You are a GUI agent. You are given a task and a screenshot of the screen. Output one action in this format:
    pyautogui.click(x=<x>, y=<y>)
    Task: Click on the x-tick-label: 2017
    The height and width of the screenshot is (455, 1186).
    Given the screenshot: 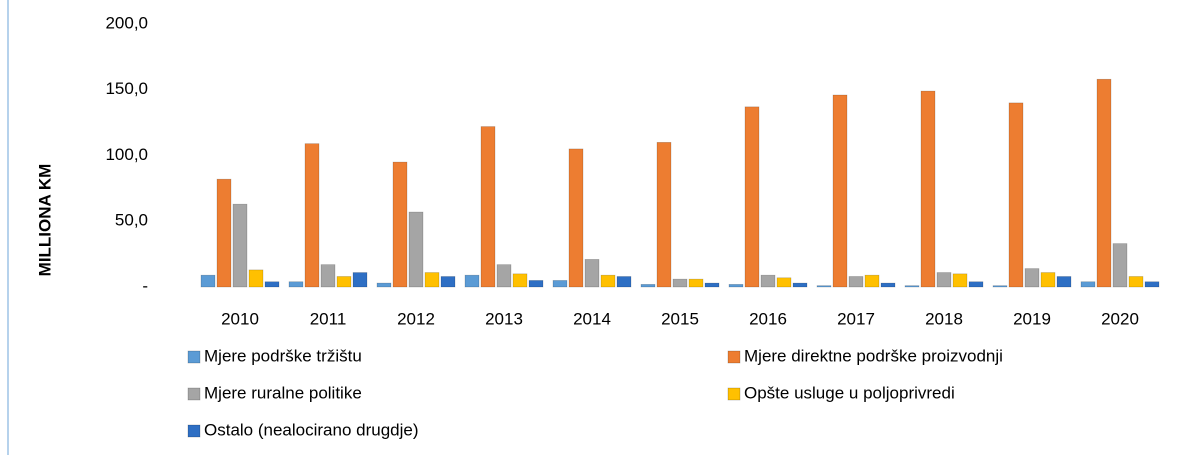 What is the action you would take?
    pyautogui.click(x=856, y=318)
    